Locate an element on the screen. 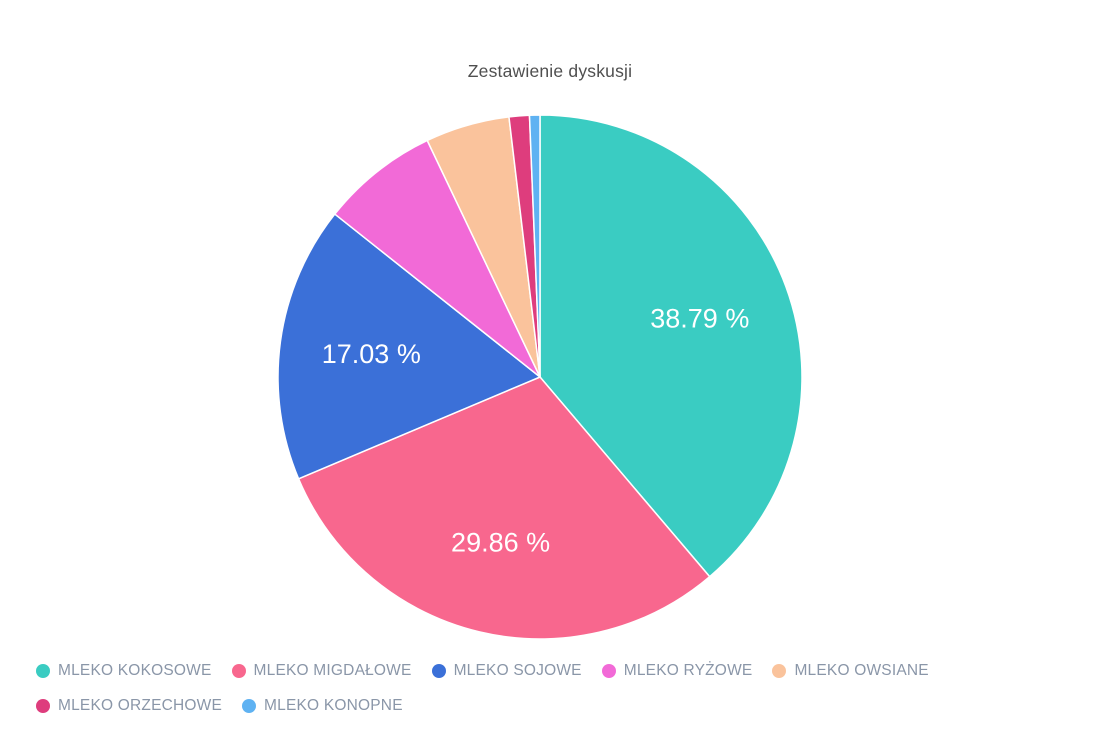 This screenshot has height=738, width=1100. legend-item-3: MLEKO RYŻOWE is located at coordinates (677, 671).